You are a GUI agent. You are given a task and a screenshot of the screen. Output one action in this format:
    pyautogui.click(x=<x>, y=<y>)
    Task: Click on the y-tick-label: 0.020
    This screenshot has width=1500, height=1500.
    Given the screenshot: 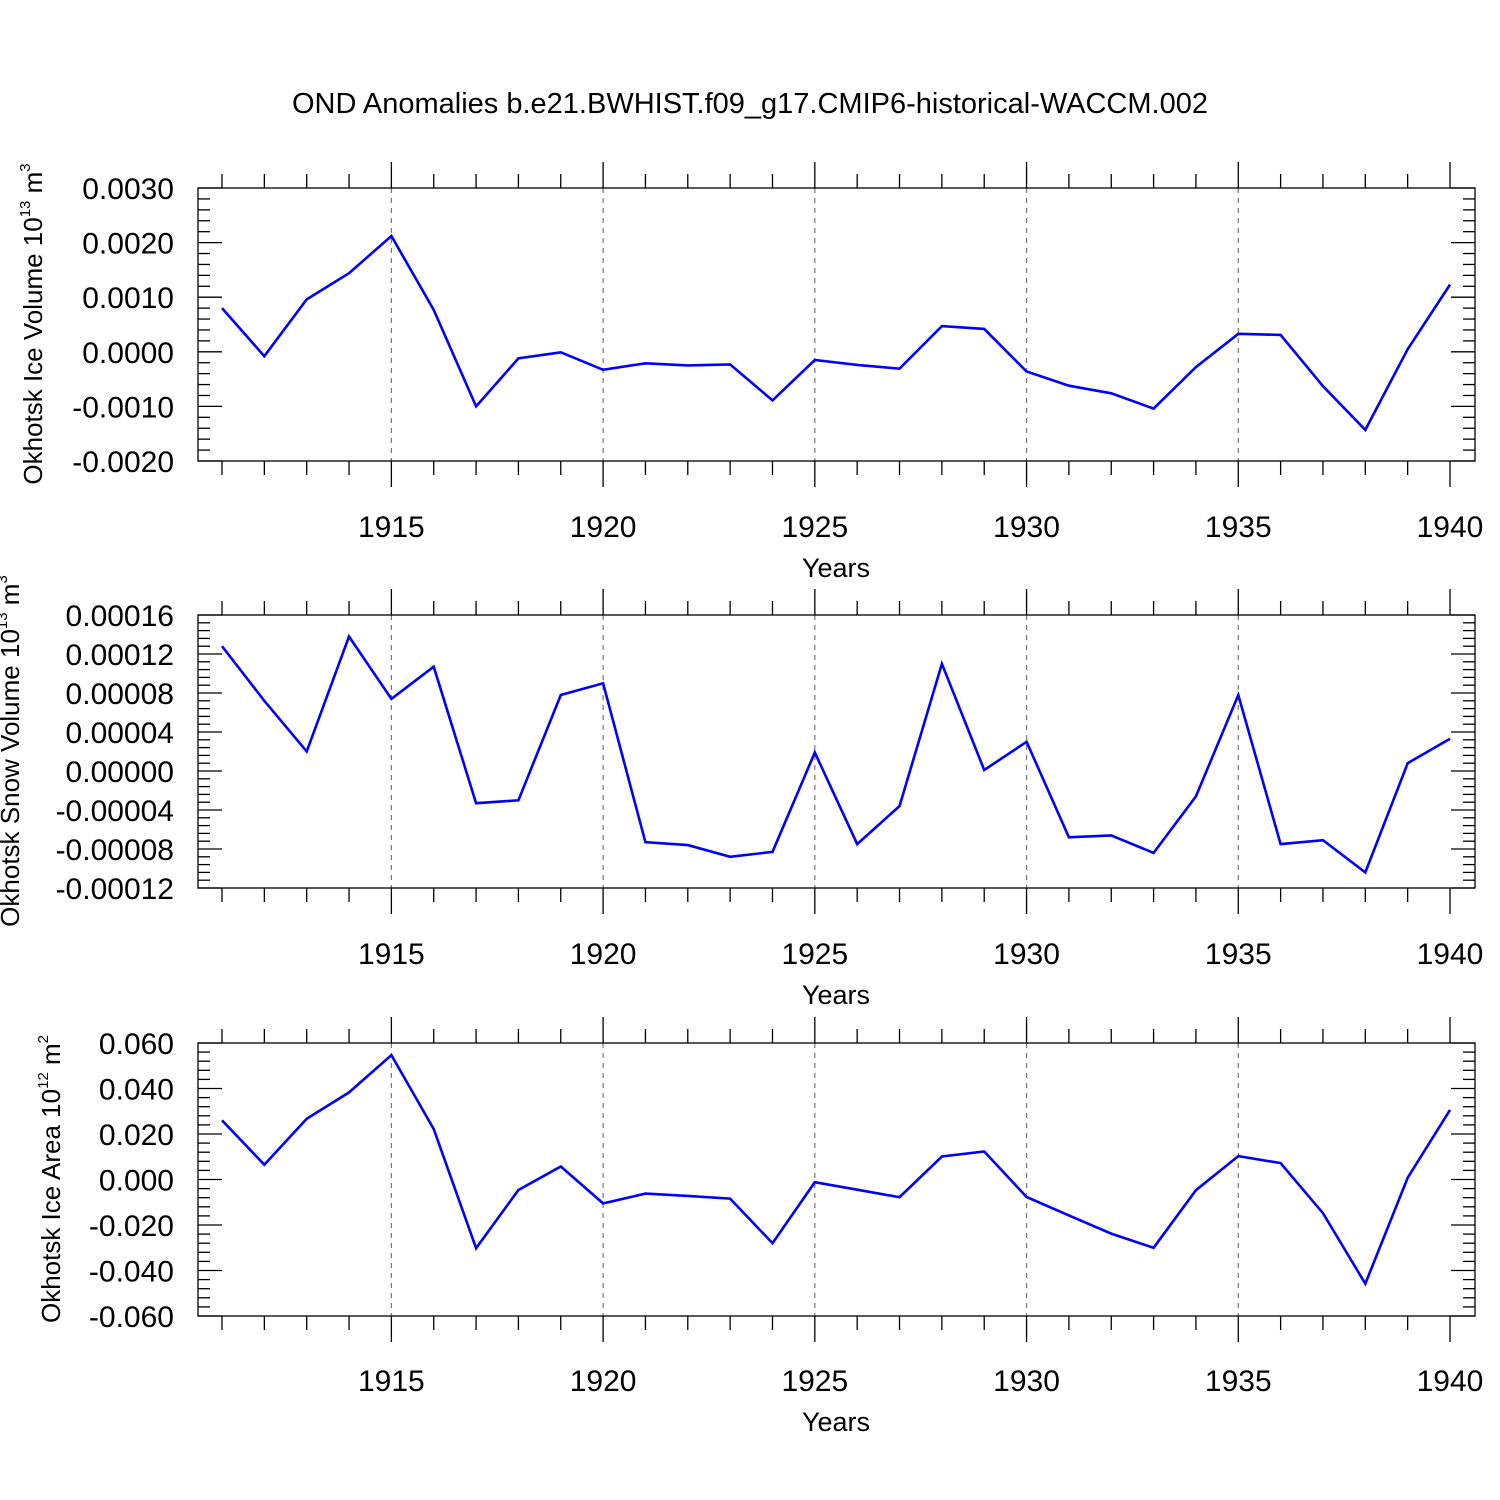 What is the action you would take?
    pyautogui.click(x=136, y=1135)
    